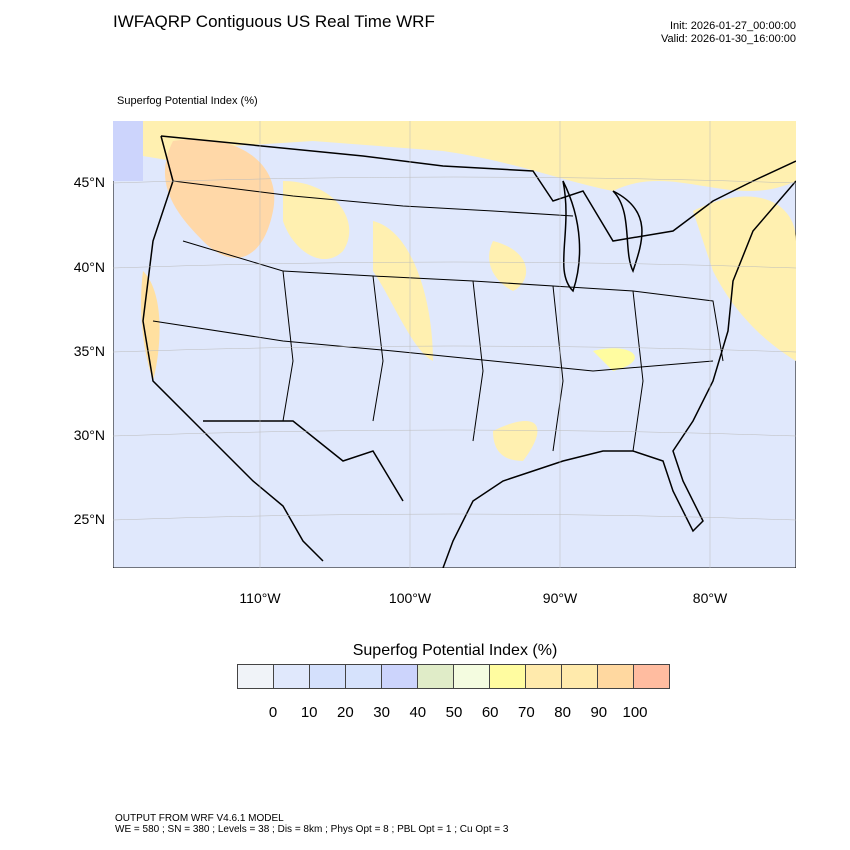  Describe the element at coordinates (562, 712) in the screenshot. I see `colorbar-label: 80` at that location.